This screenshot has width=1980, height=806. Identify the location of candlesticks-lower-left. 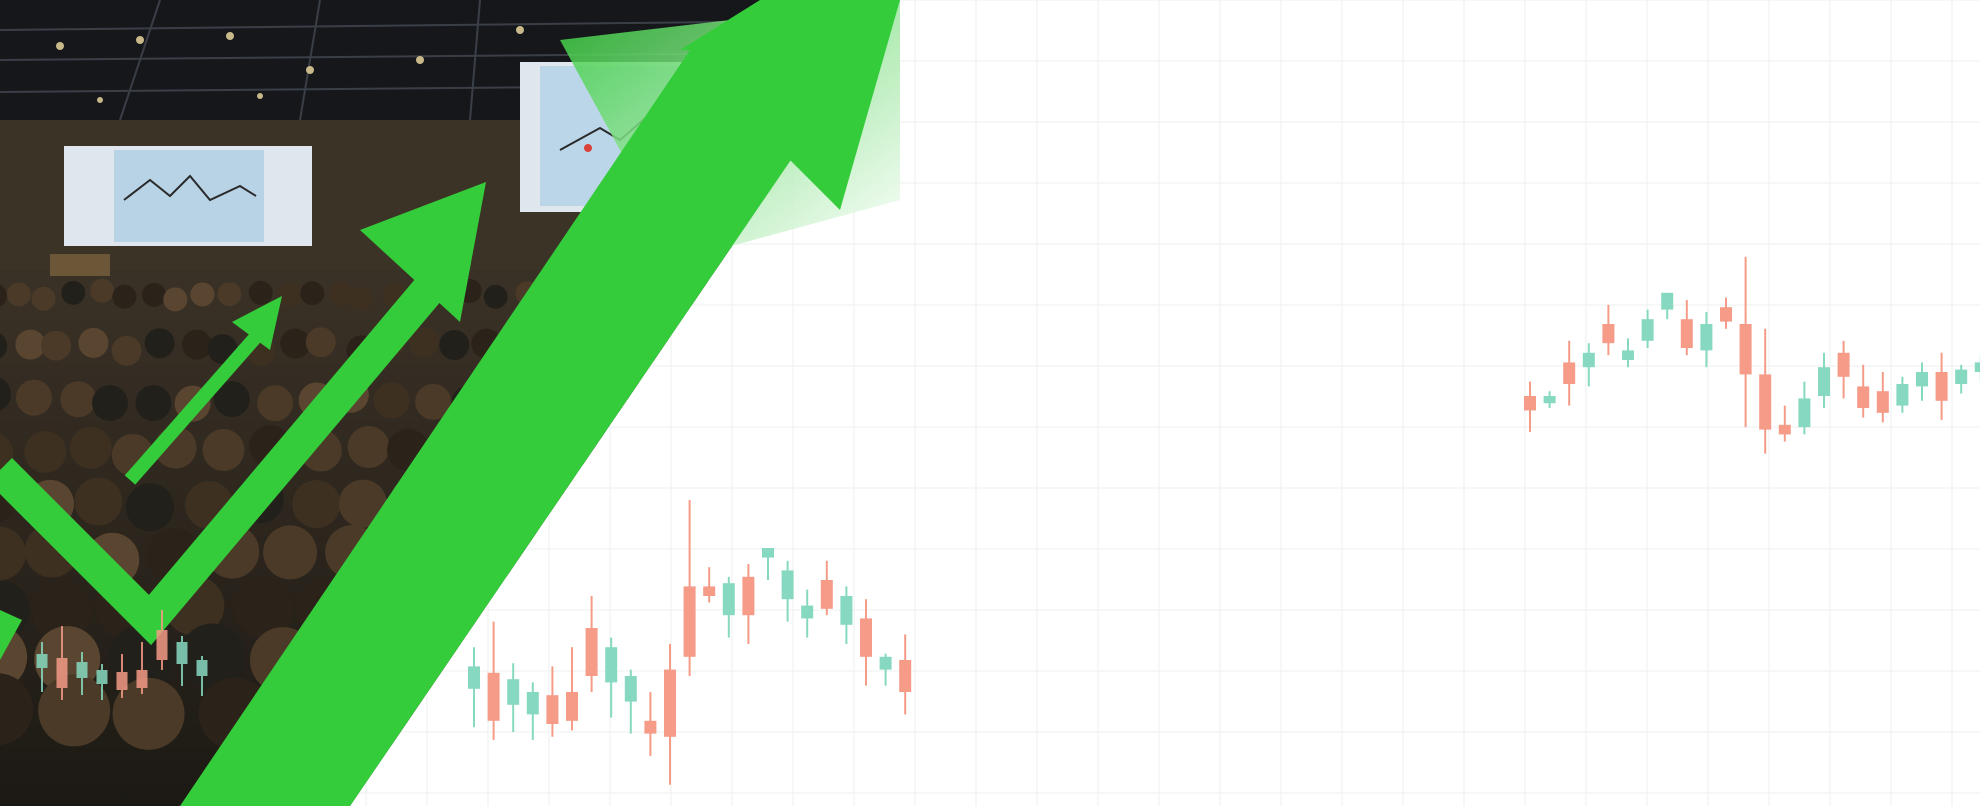
(690, 642).